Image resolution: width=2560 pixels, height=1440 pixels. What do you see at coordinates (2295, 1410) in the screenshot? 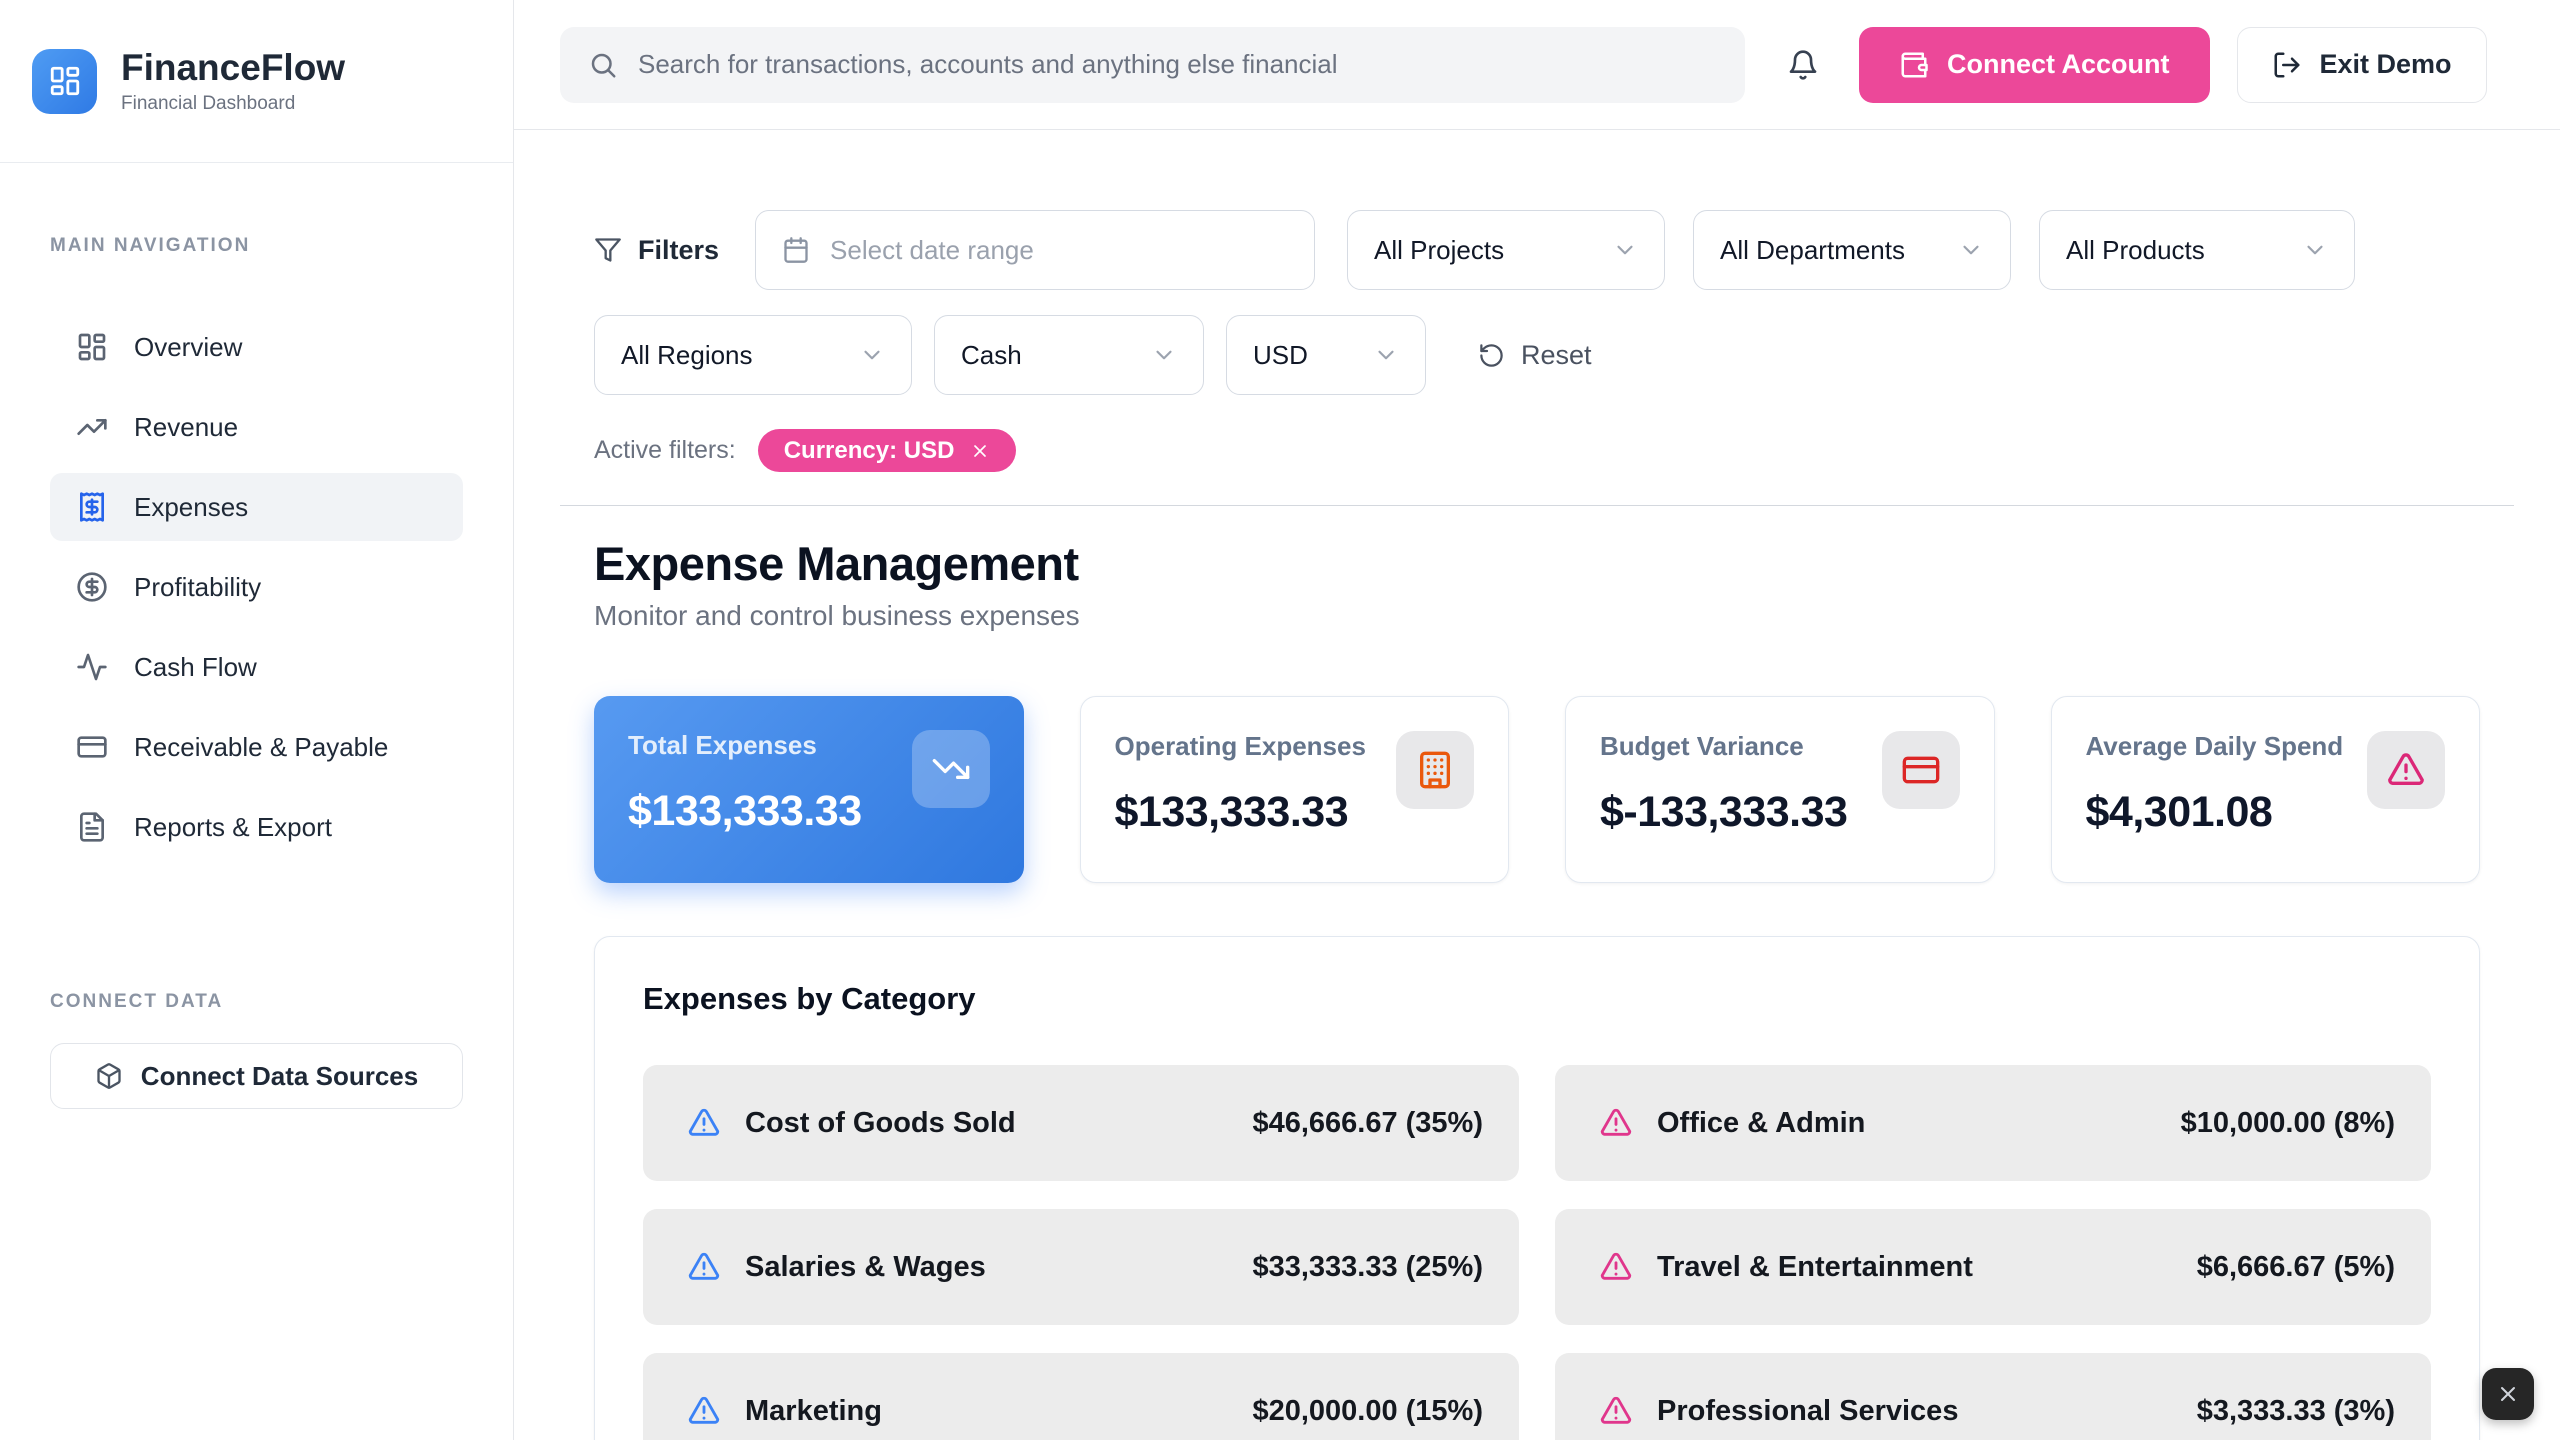
I see `category-amount: $3,333.33 (3%)` at bounding box center [2295, 1410].